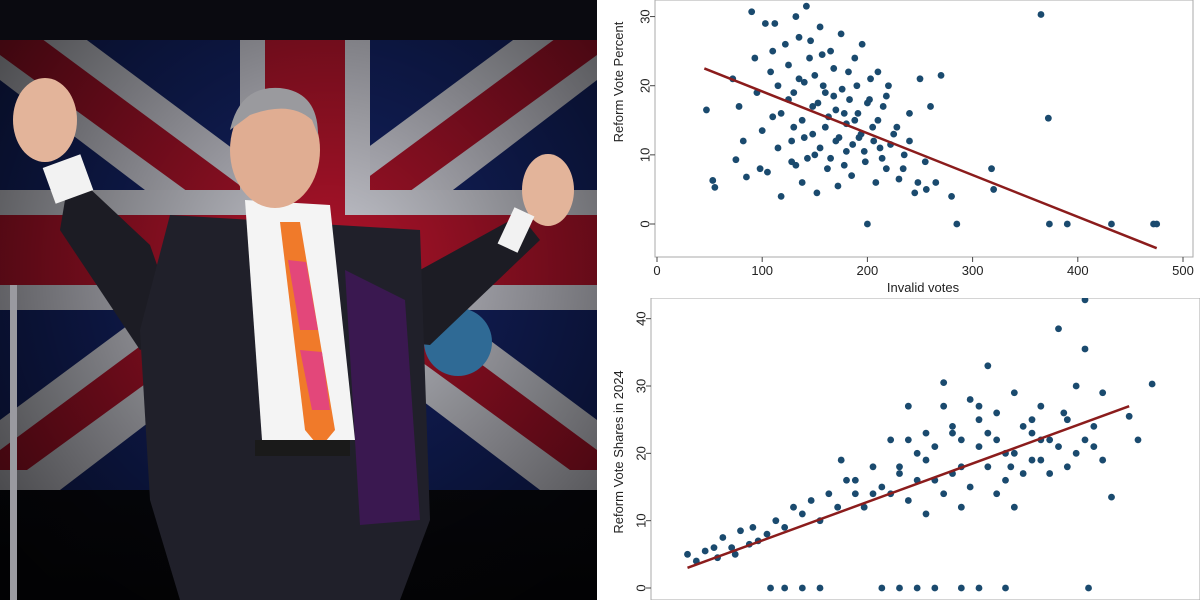 The height and width of the screenshot is (605, 1200). I want to click on y-tick-label: 0, so click(641, 587).